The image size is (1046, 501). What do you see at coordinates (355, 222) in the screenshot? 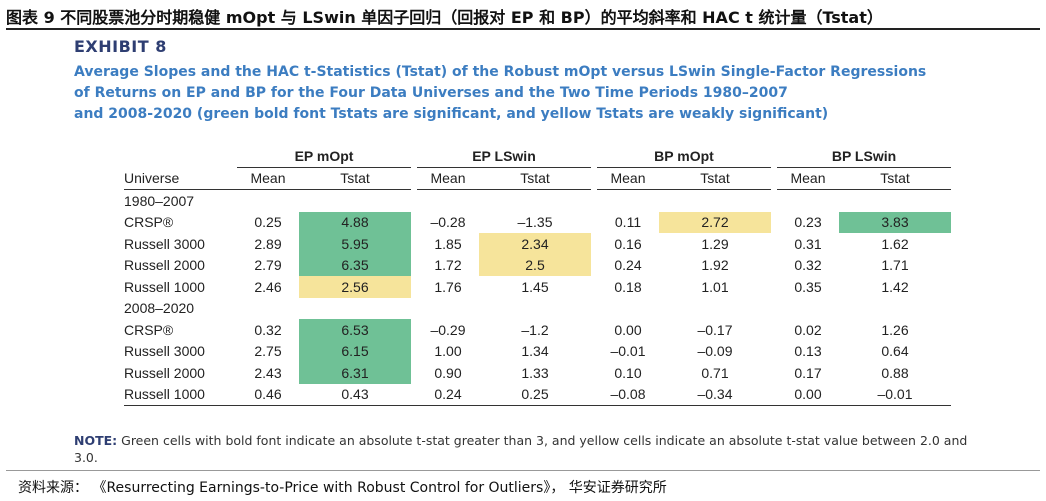
I see `tstat-cell: 4.88` at bounding box center [355, 222].